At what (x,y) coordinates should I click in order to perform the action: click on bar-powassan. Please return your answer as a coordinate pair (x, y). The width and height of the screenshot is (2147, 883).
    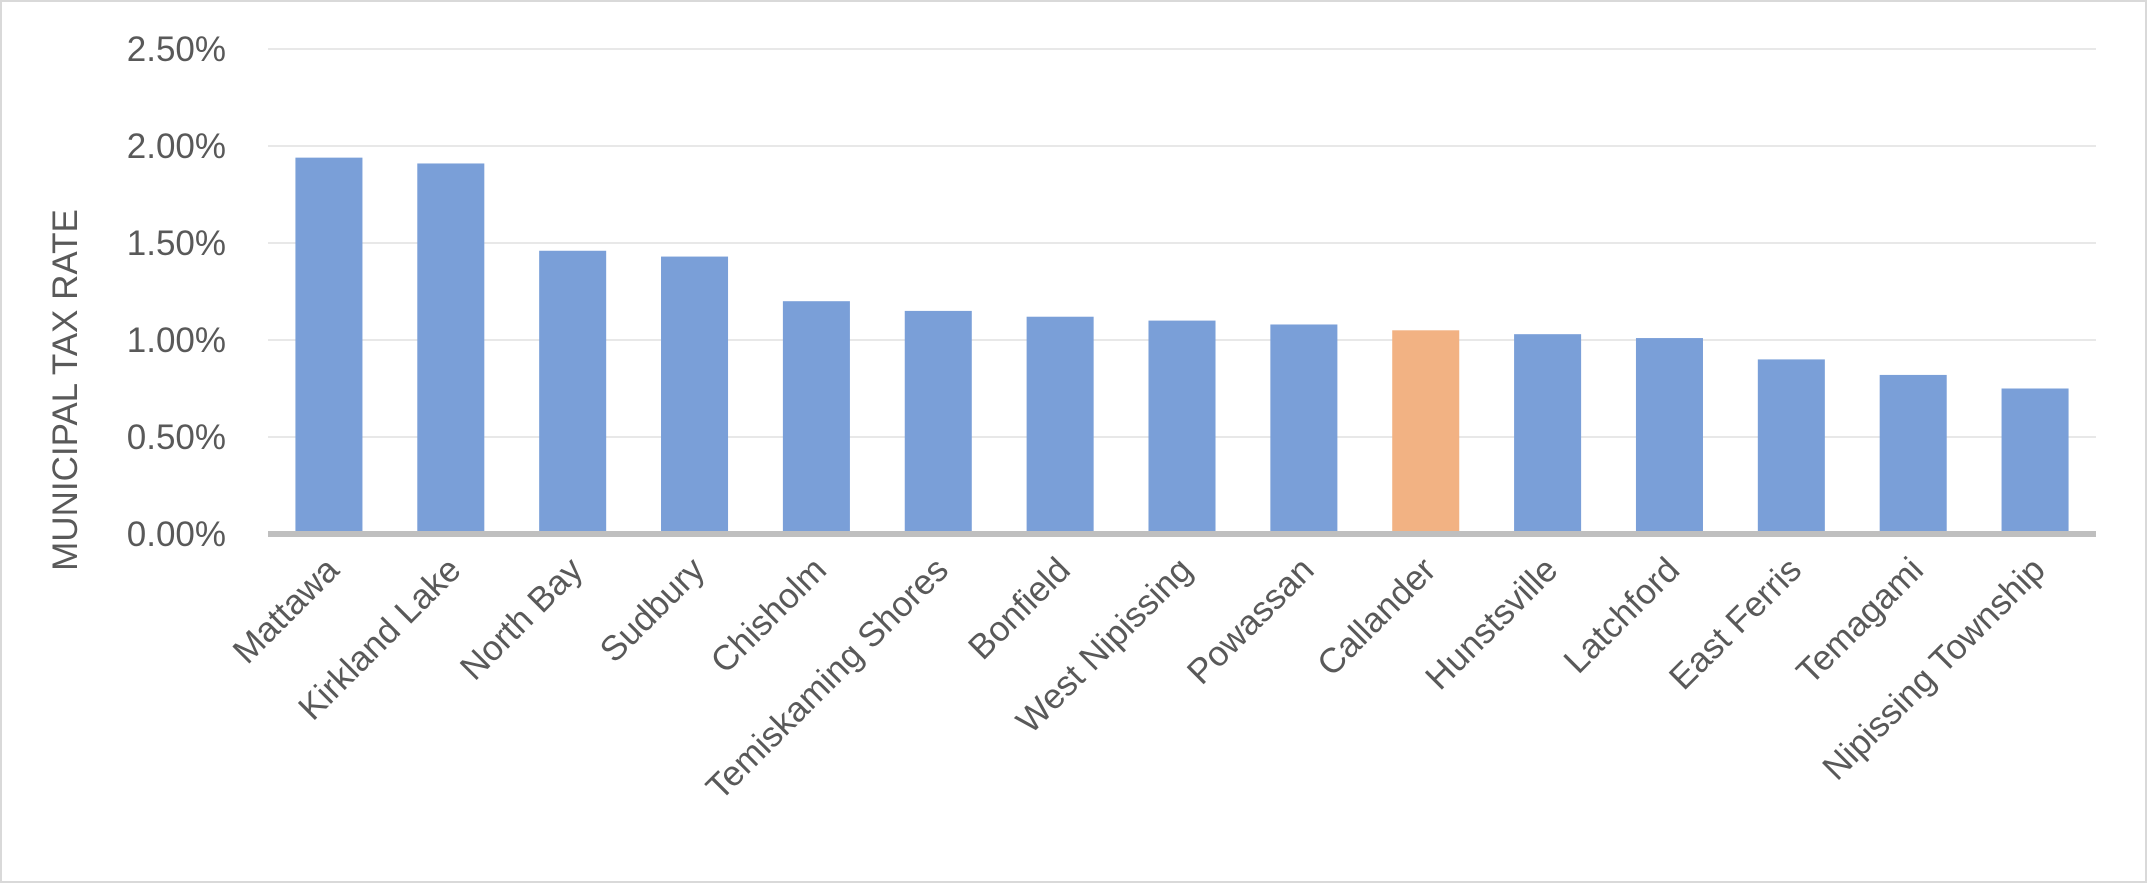
    Looking at the image, I should click on (1304, 429).